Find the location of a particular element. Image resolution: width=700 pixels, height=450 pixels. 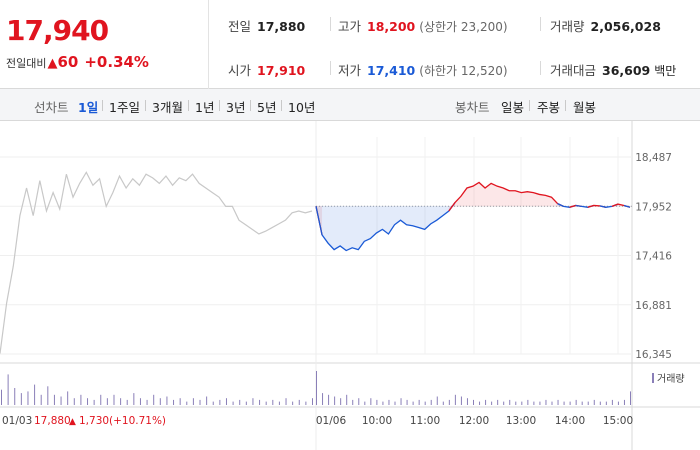

low-label: 저가 is located at coordinates (350, 70).